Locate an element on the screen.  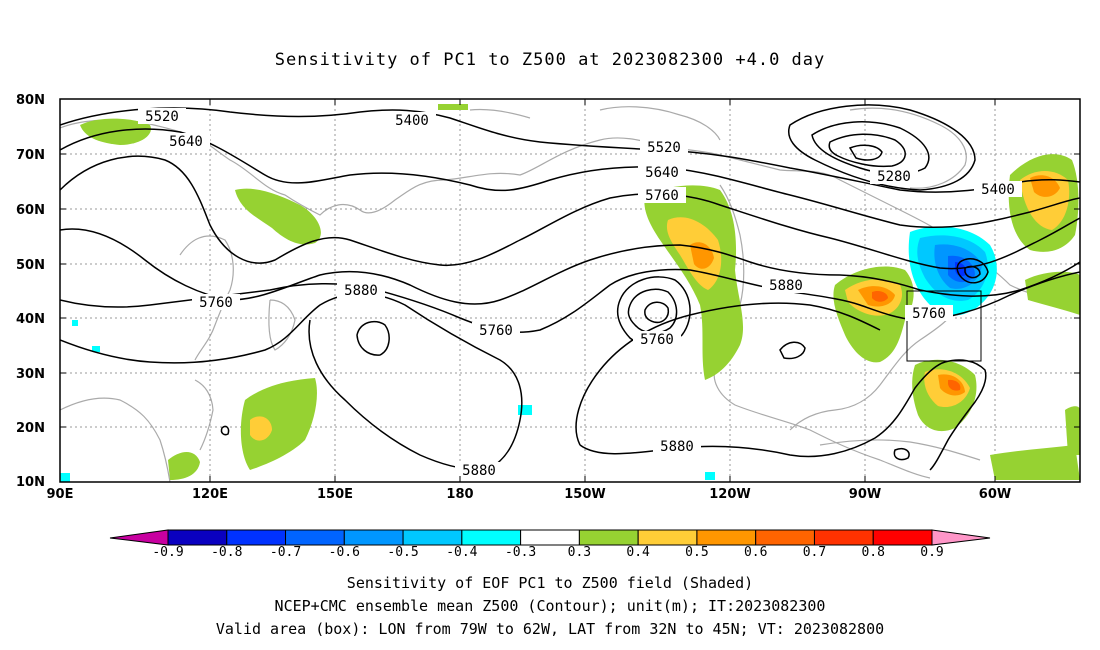
colorbar-label: -0.5 is located at coordinates (402, 552).